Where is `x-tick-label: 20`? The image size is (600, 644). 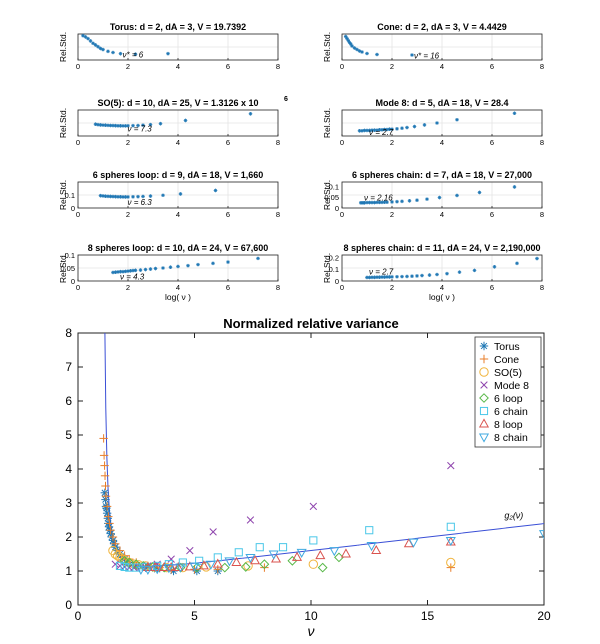
x-tick-label: 20 is located at coordinates (544, 616).